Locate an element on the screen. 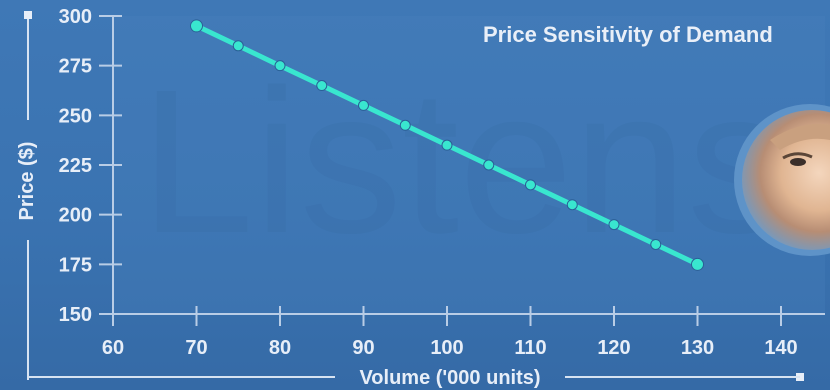 This screenshot has height=390, width=830. y-tick-label: 275 is located at coordinates (75, 67).